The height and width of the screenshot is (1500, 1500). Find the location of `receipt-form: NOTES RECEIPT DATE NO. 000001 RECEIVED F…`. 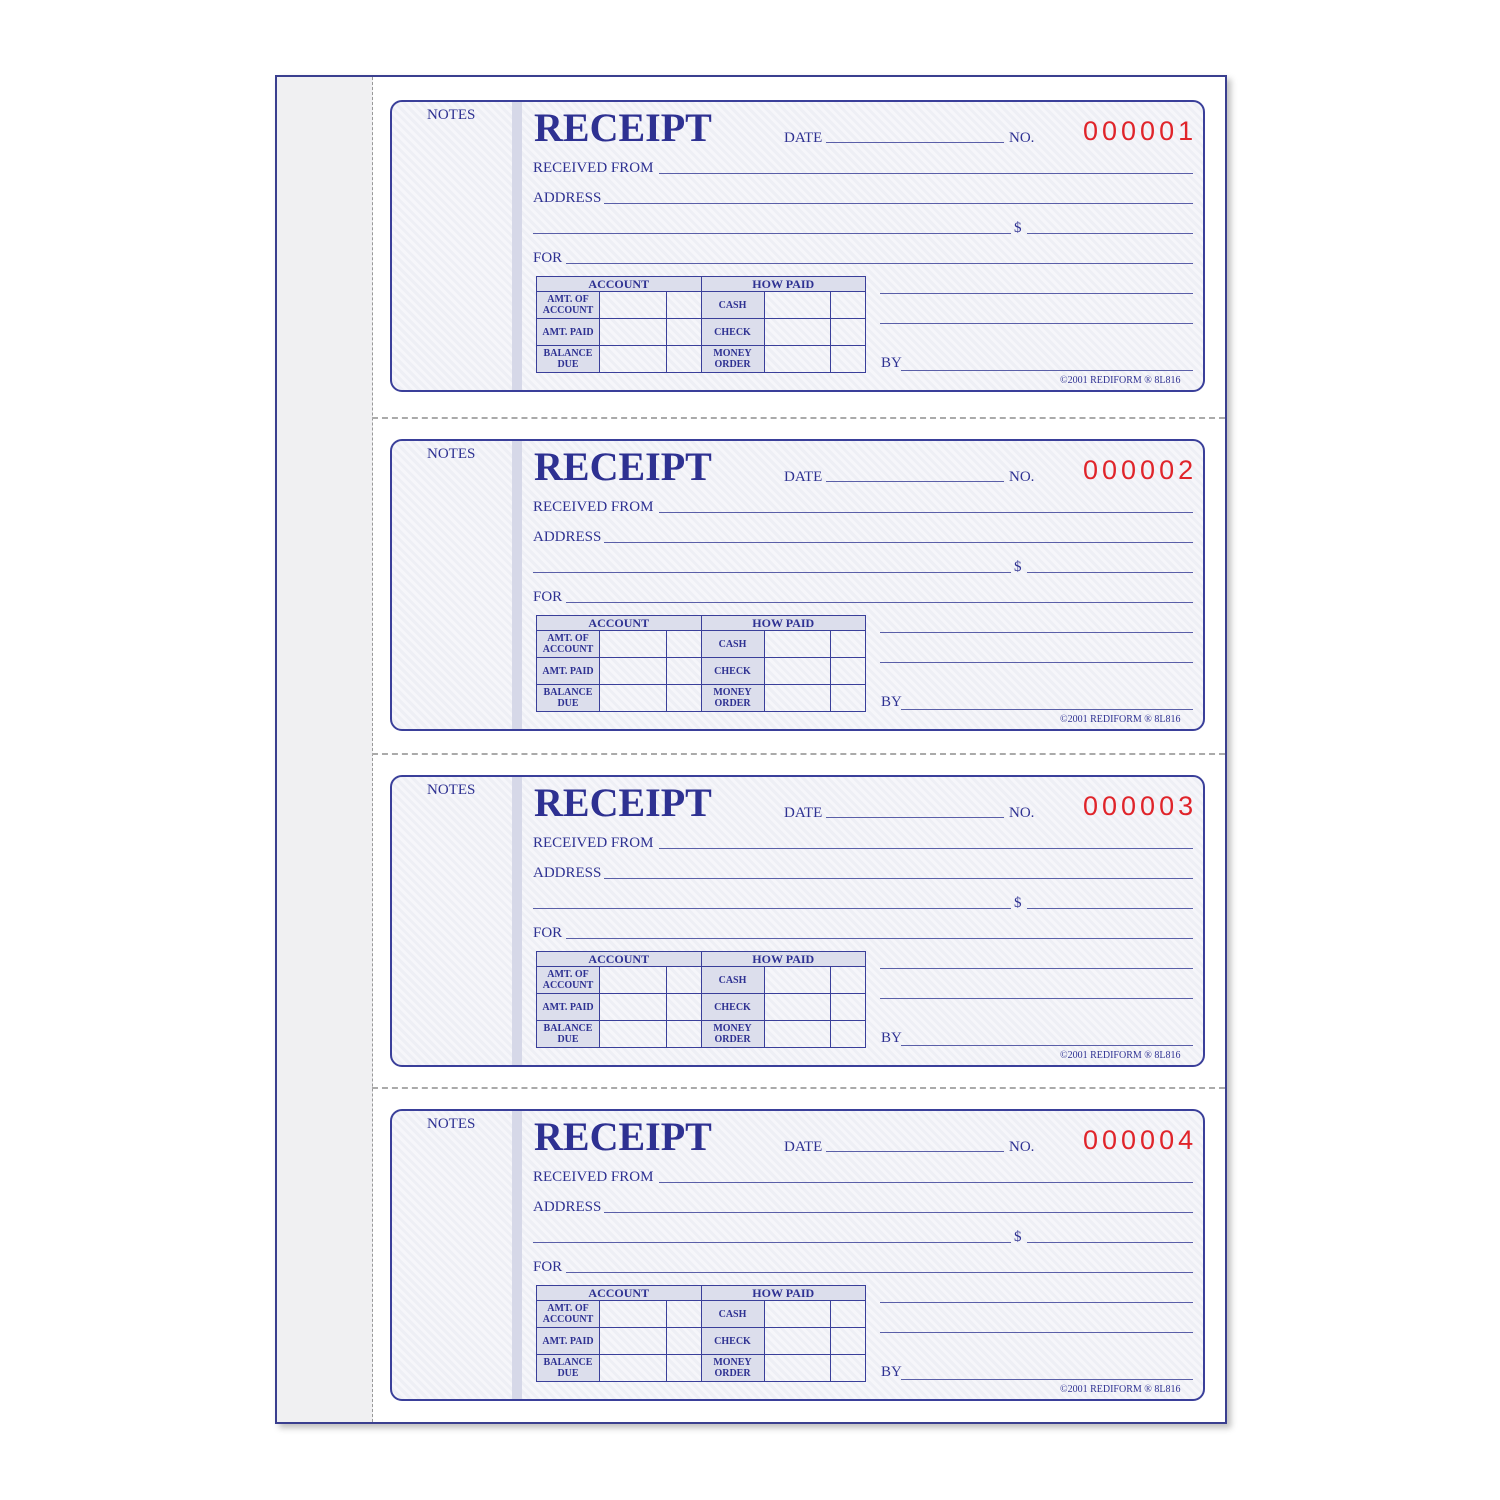

receipt-form: NOTES RECEIPT DATE NO. 000001 RECEIVED F… is located at coordinates (797, 246).